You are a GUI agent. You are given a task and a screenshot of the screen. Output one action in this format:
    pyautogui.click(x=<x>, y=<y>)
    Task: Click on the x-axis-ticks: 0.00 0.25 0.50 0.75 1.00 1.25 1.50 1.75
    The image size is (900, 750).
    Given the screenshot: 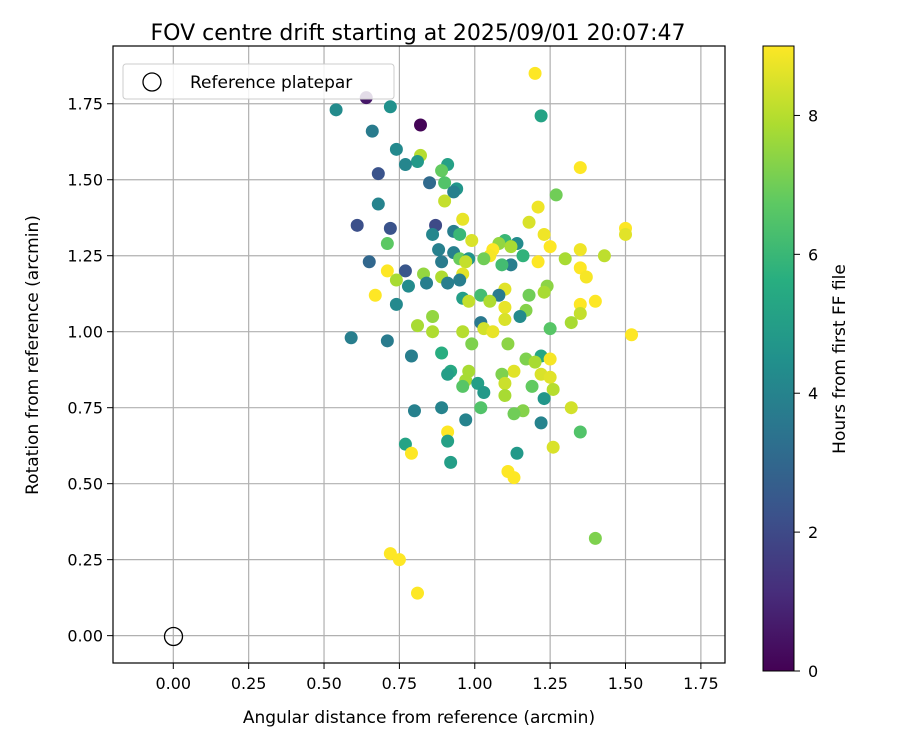 What is the action you would take?
    pyautogui.click(x=437, y=678)
    